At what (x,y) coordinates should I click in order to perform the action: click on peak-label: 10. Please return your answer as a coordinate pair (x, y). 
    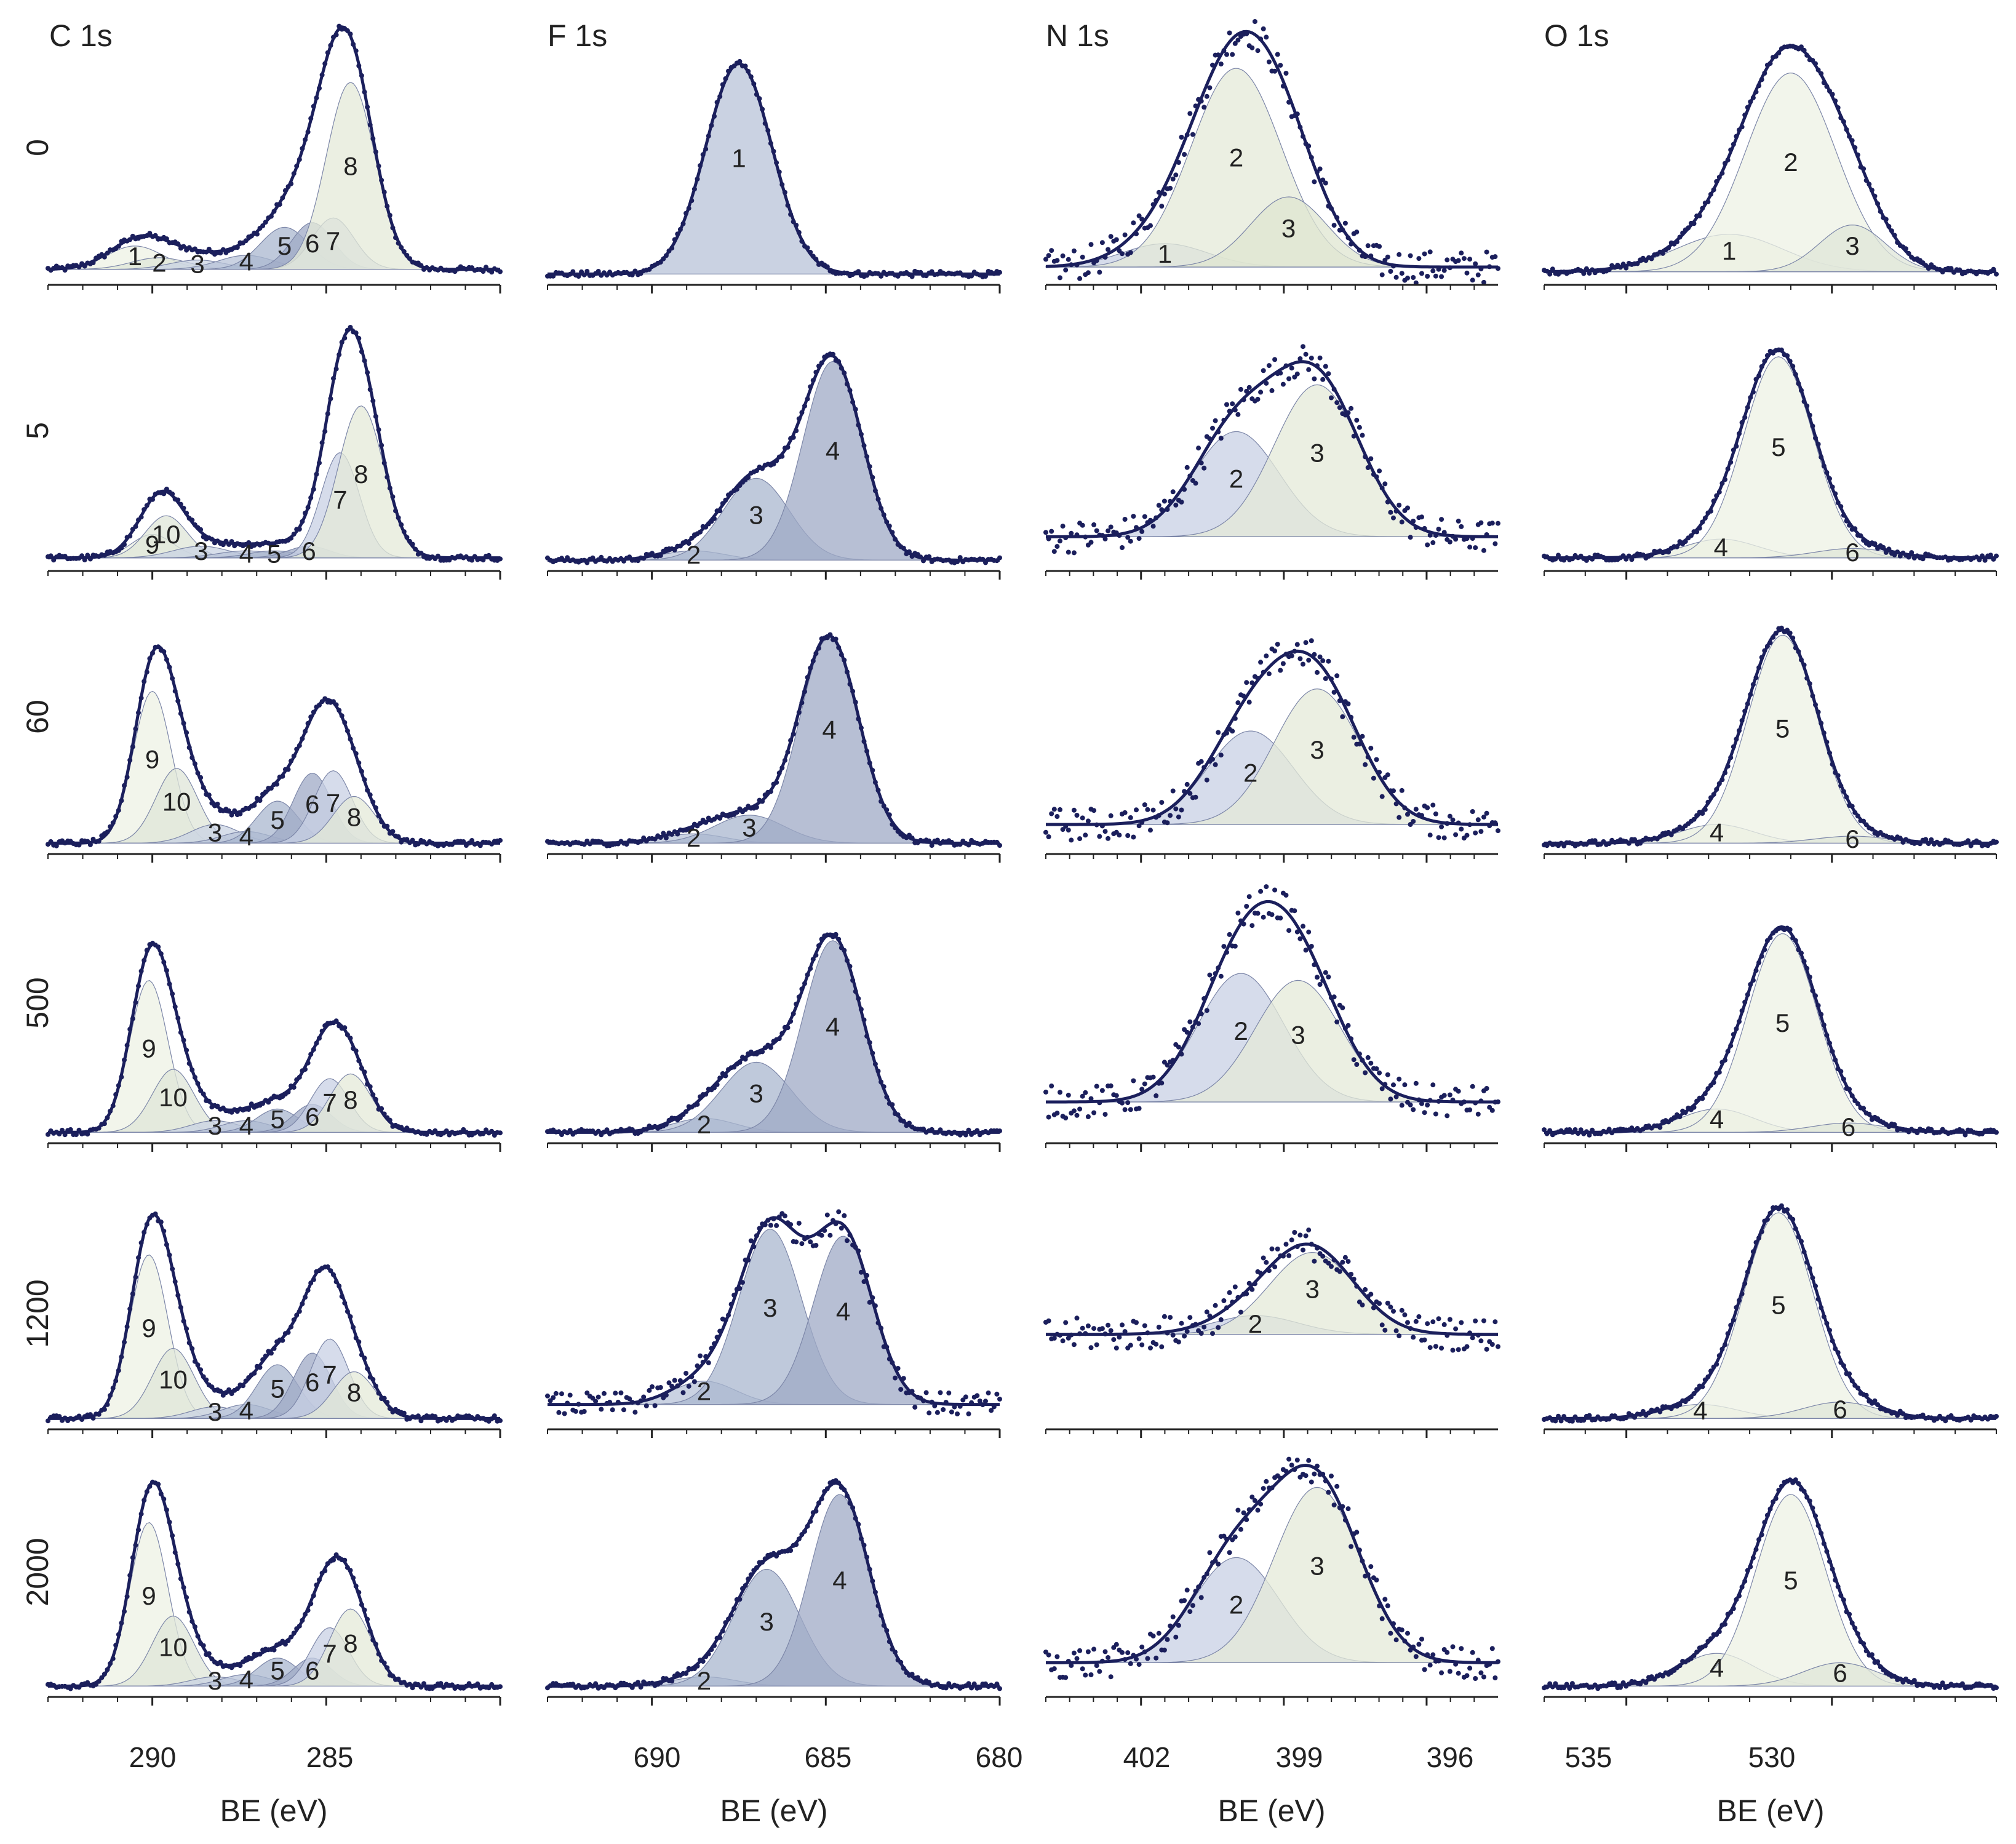
    Looking at the image, I should click on (173, 1097).